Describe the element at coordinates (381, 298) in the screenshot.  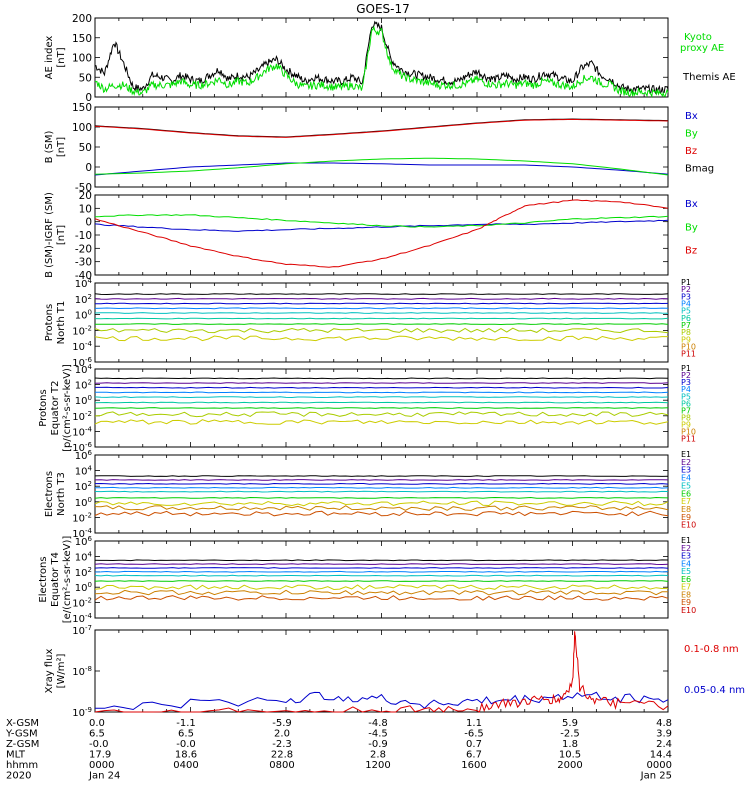
I see `channel-line-p2` at that location.